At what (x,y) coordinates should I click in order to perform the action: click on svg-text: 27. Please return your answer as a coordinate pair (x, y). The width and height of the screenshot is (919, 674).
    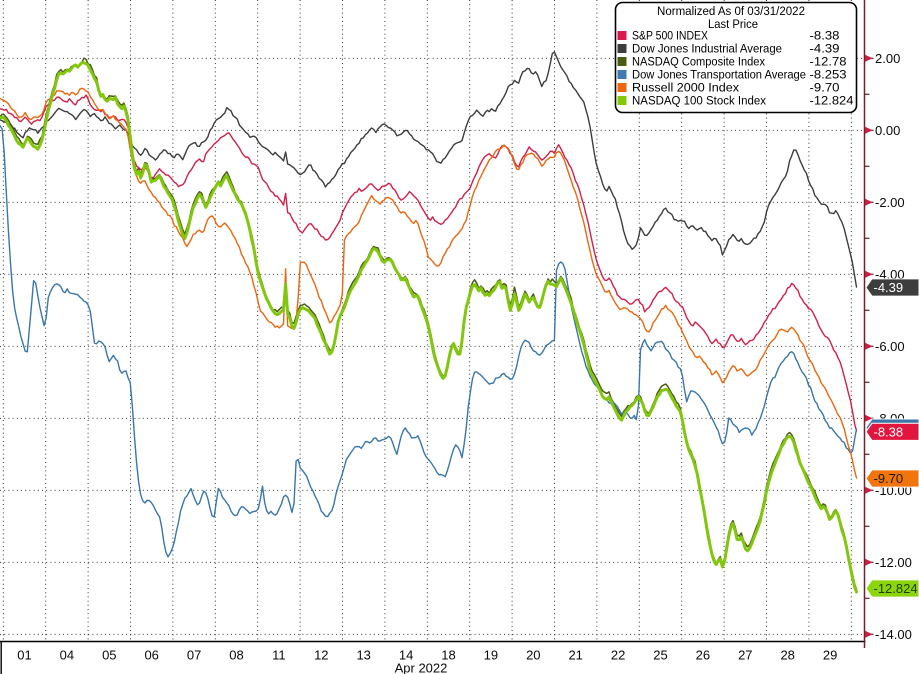
    Looking at the image, I should click on (745, 655).